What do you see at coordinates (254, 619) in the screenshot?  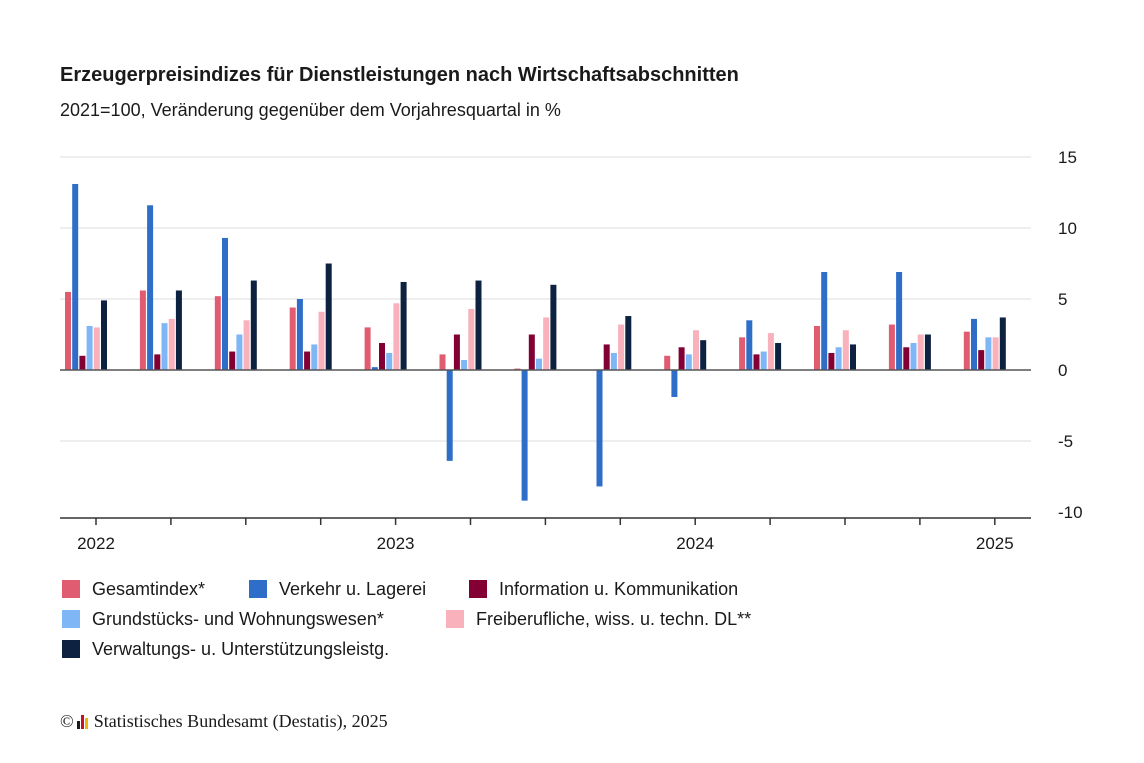 I see `legend-item-grundstuecke: Grundstücks- und Wohnungswesen*` at bounding box center [254, 619].